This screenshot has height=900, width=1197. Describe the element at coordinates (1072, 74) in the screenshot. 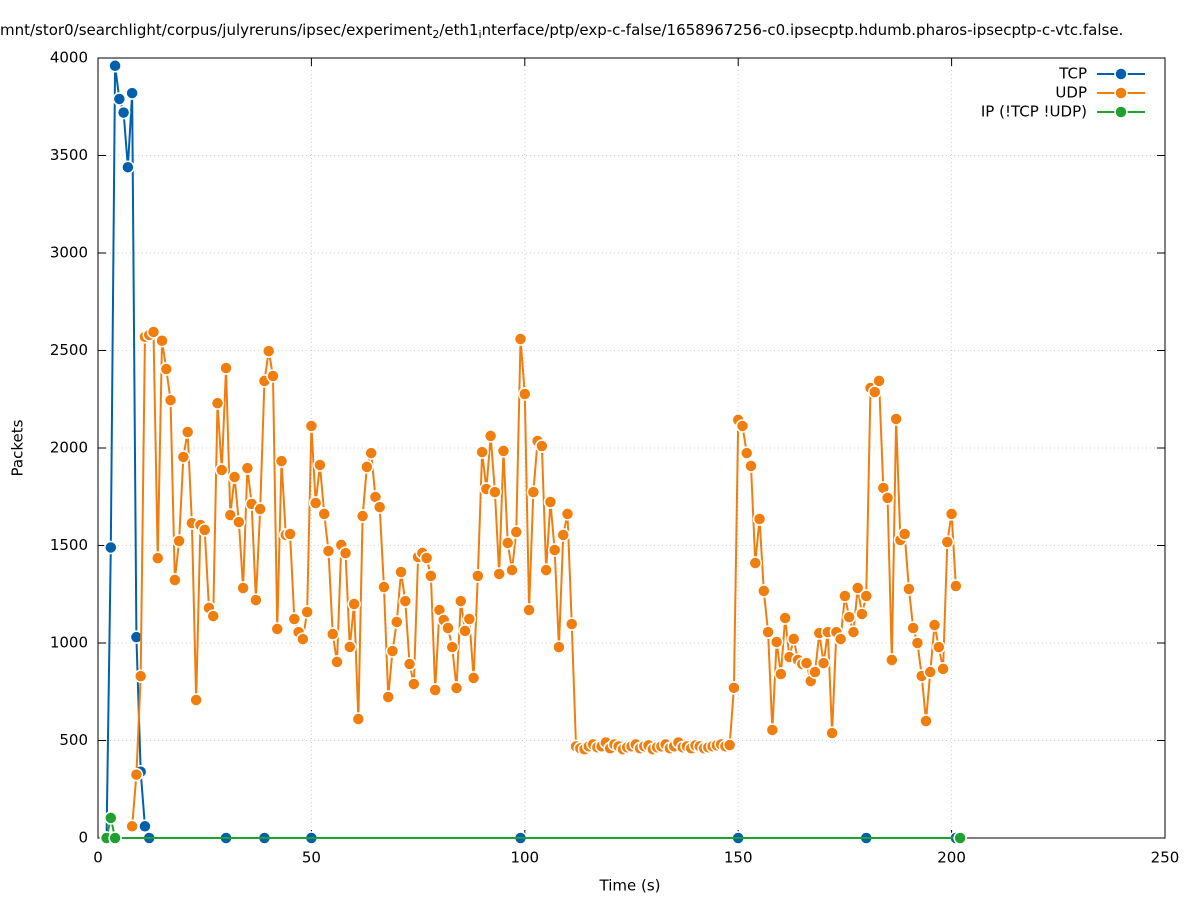

I see `legend-label: TCP` at that location.